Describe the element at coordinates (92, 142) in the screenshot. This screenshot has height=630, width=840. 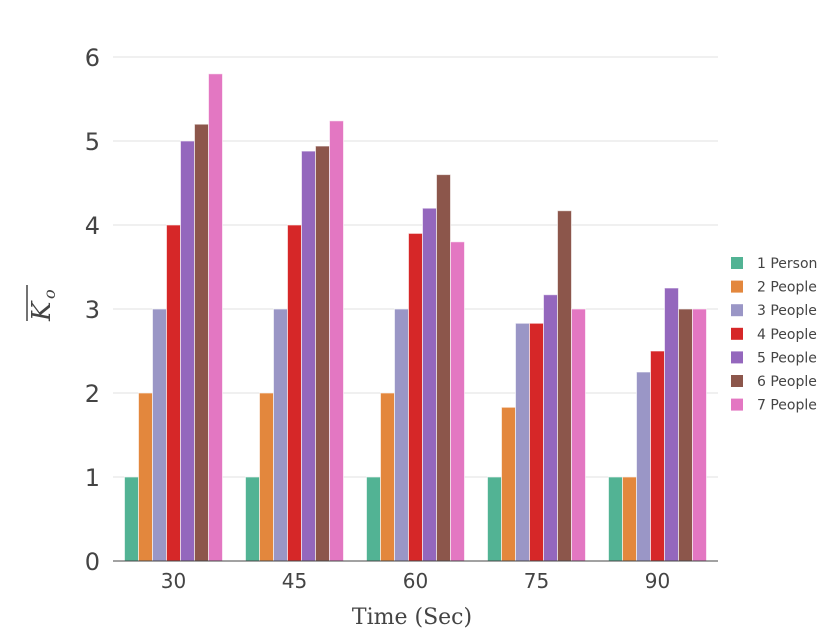
I see `y-tick-label: 5` at that location.